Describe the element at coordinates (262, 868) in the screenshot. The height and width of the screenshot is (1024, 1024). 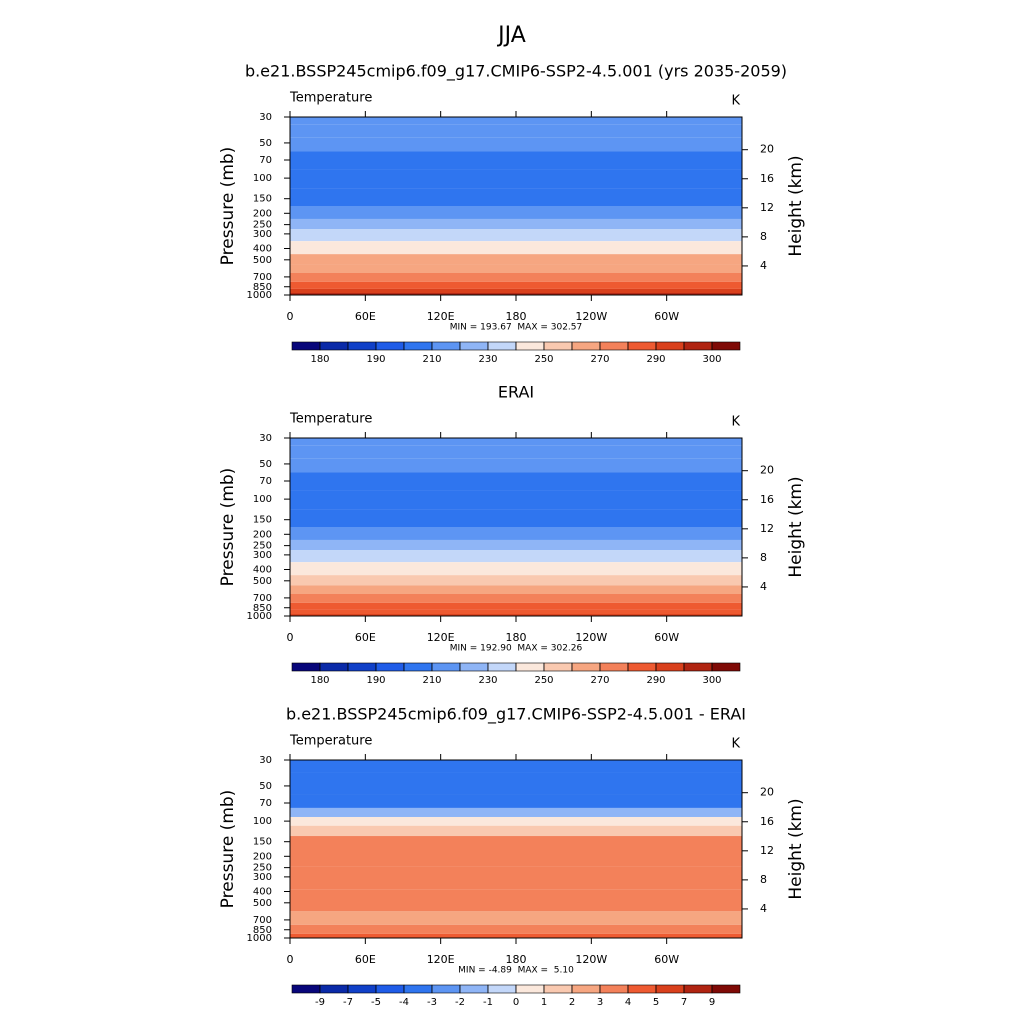
I see `y-tick-label: 250` at that location.